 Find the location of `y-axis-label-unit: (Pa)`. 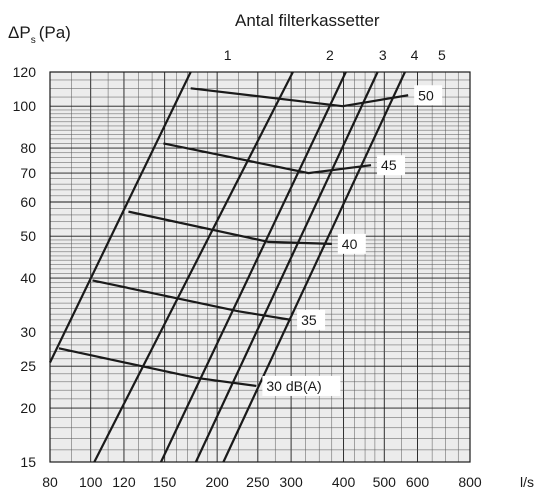

y-axis-label-unit: (Pa) is located at coordinates (55, 32).